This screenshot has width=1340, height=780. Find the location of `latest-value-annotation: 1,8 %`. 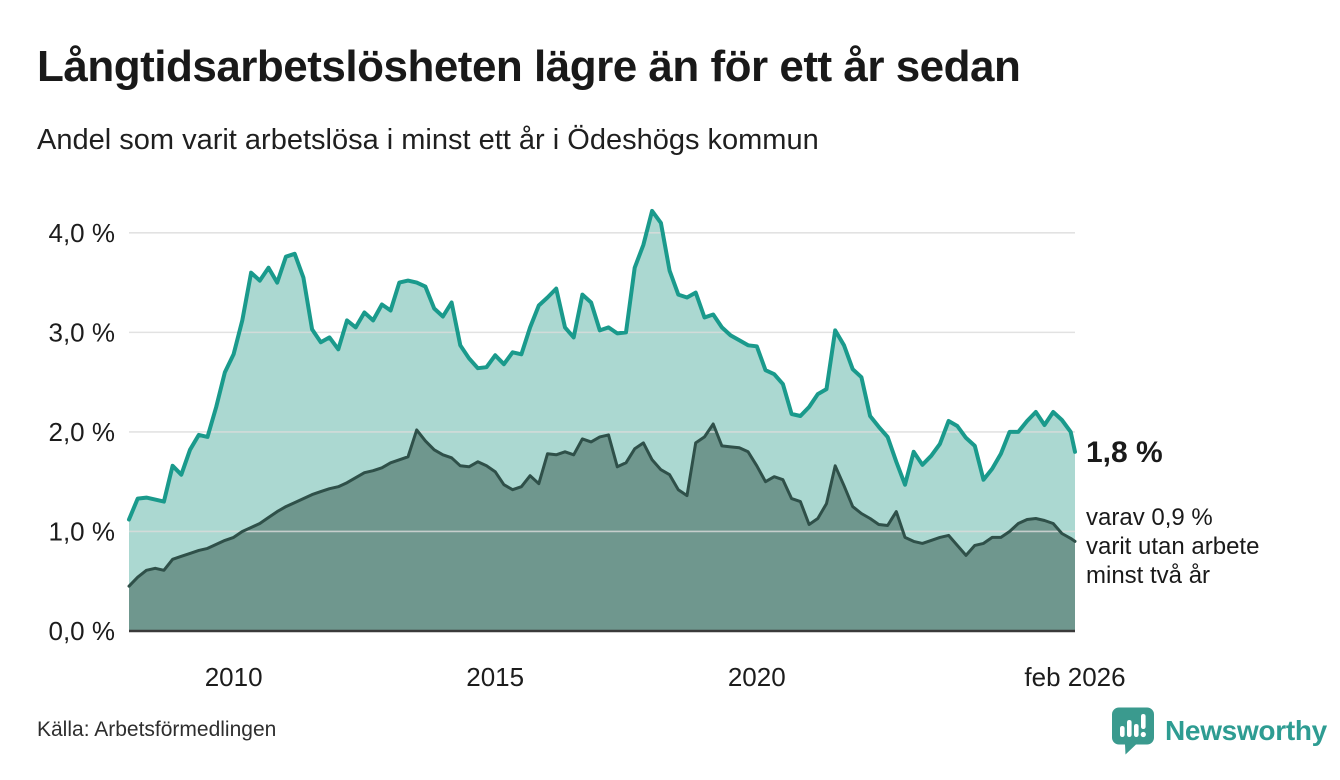

latest-value-annotation: 1,8 % is located at coordinates (1124, 452).